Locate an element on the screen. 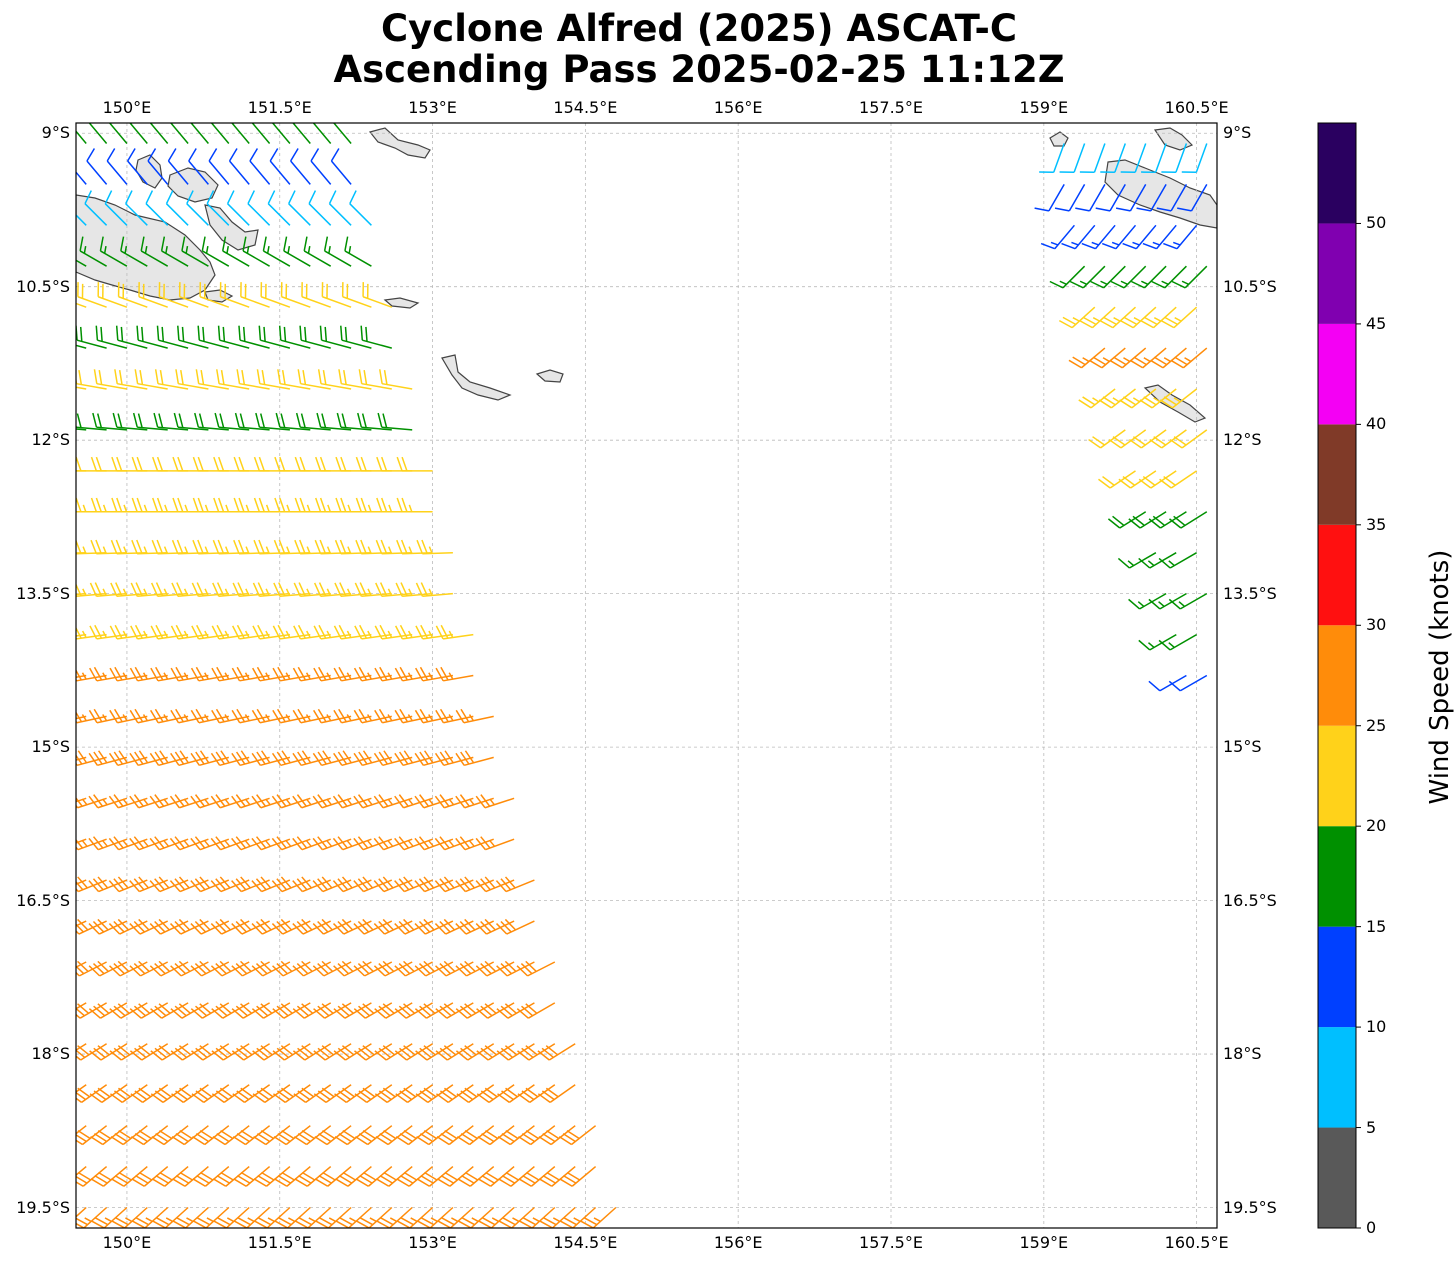 This screenshot has width=1455, height=1264. colorbar-tick-label: 15 is located at coordinates (1376, 926).